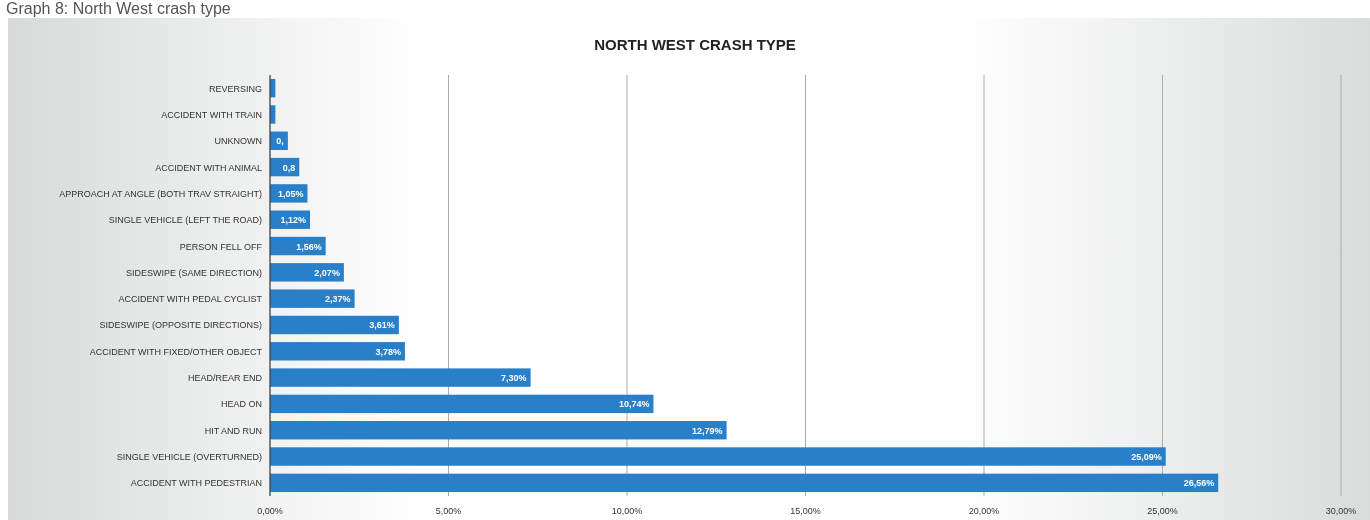  What do you see at coordinates (338, 299) in the screenshot?
I see `data-label: 2,37%` at bounding box center [338, 299].